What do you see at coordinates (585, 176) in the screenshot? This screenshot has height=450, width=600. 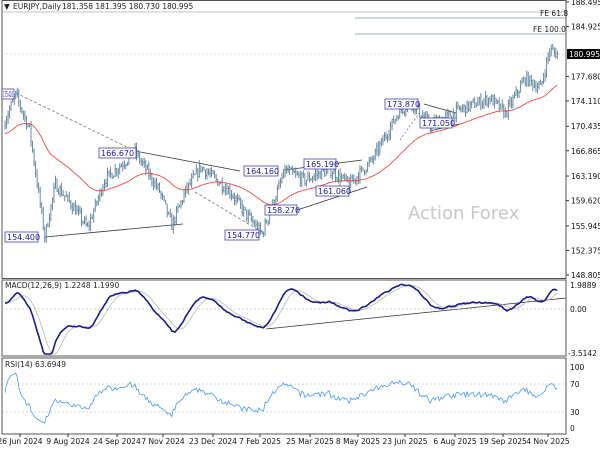 I see `price-tick-label: 163.190` at bounding box center [585, 176].